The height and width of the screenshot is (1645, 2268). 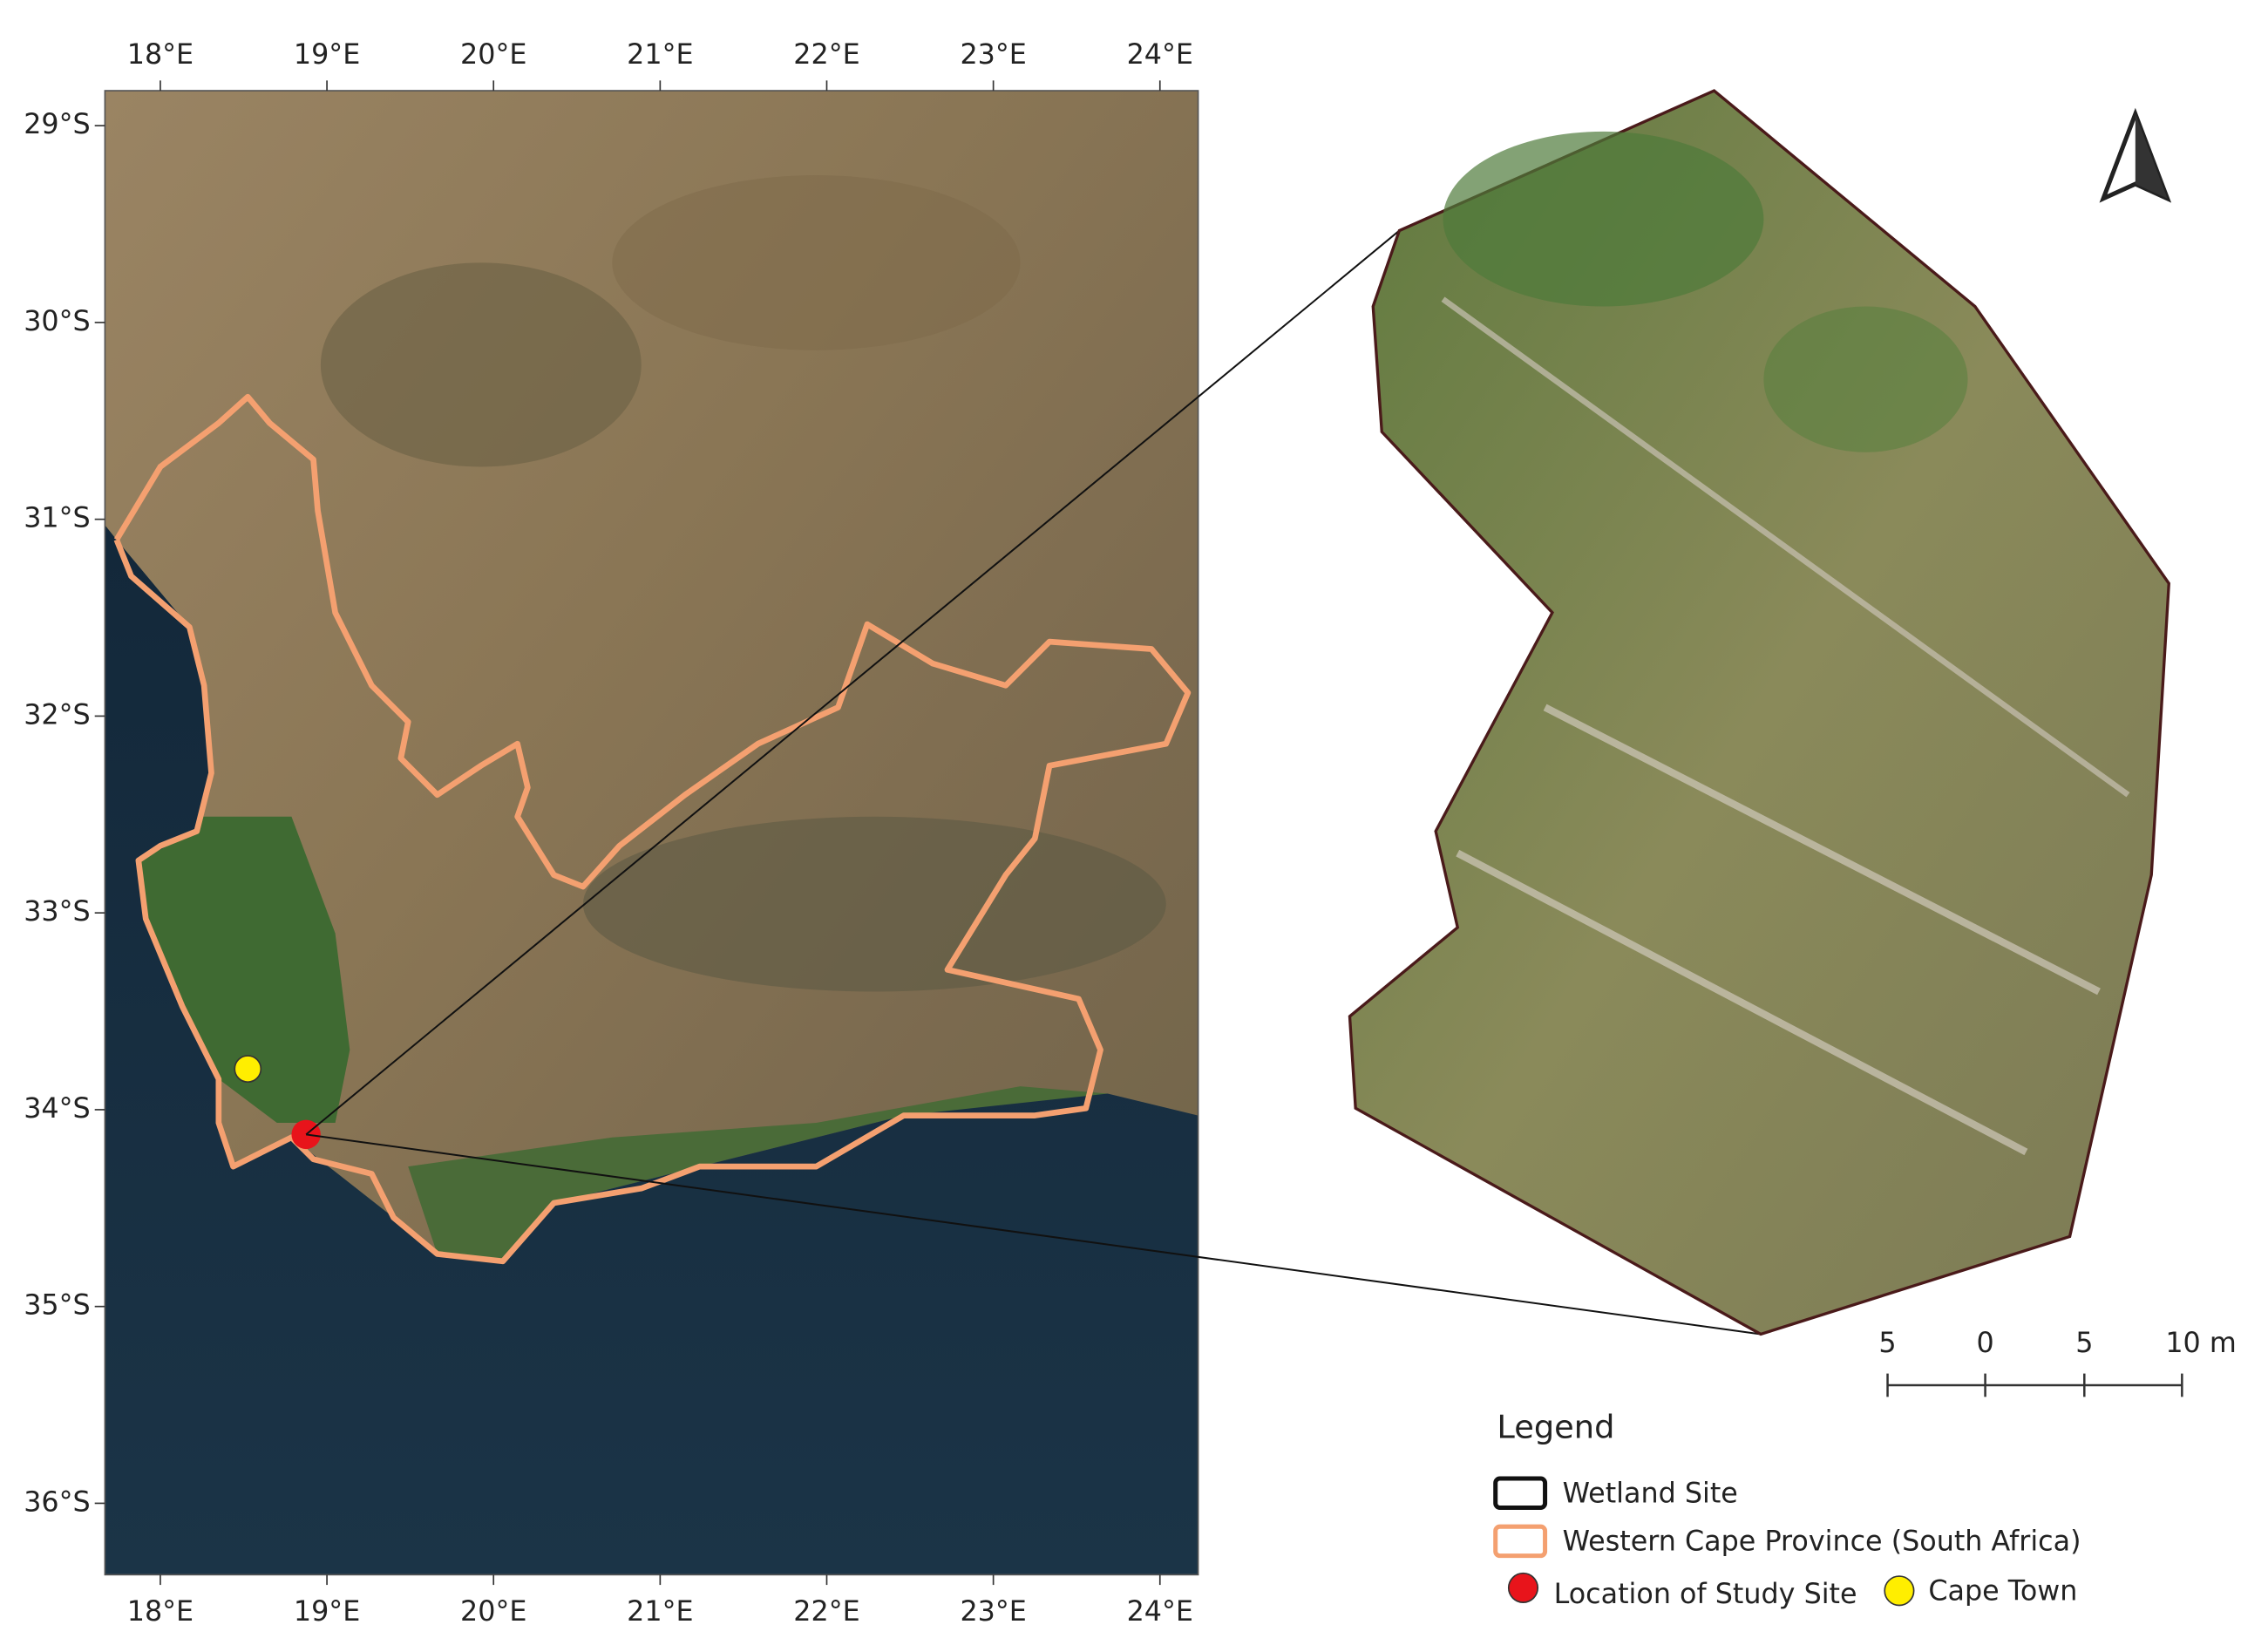 What do you see at coordinates (57, 321) in the screenshot?
I see `lat-label: 30°S` at bounding box center [57, 321].